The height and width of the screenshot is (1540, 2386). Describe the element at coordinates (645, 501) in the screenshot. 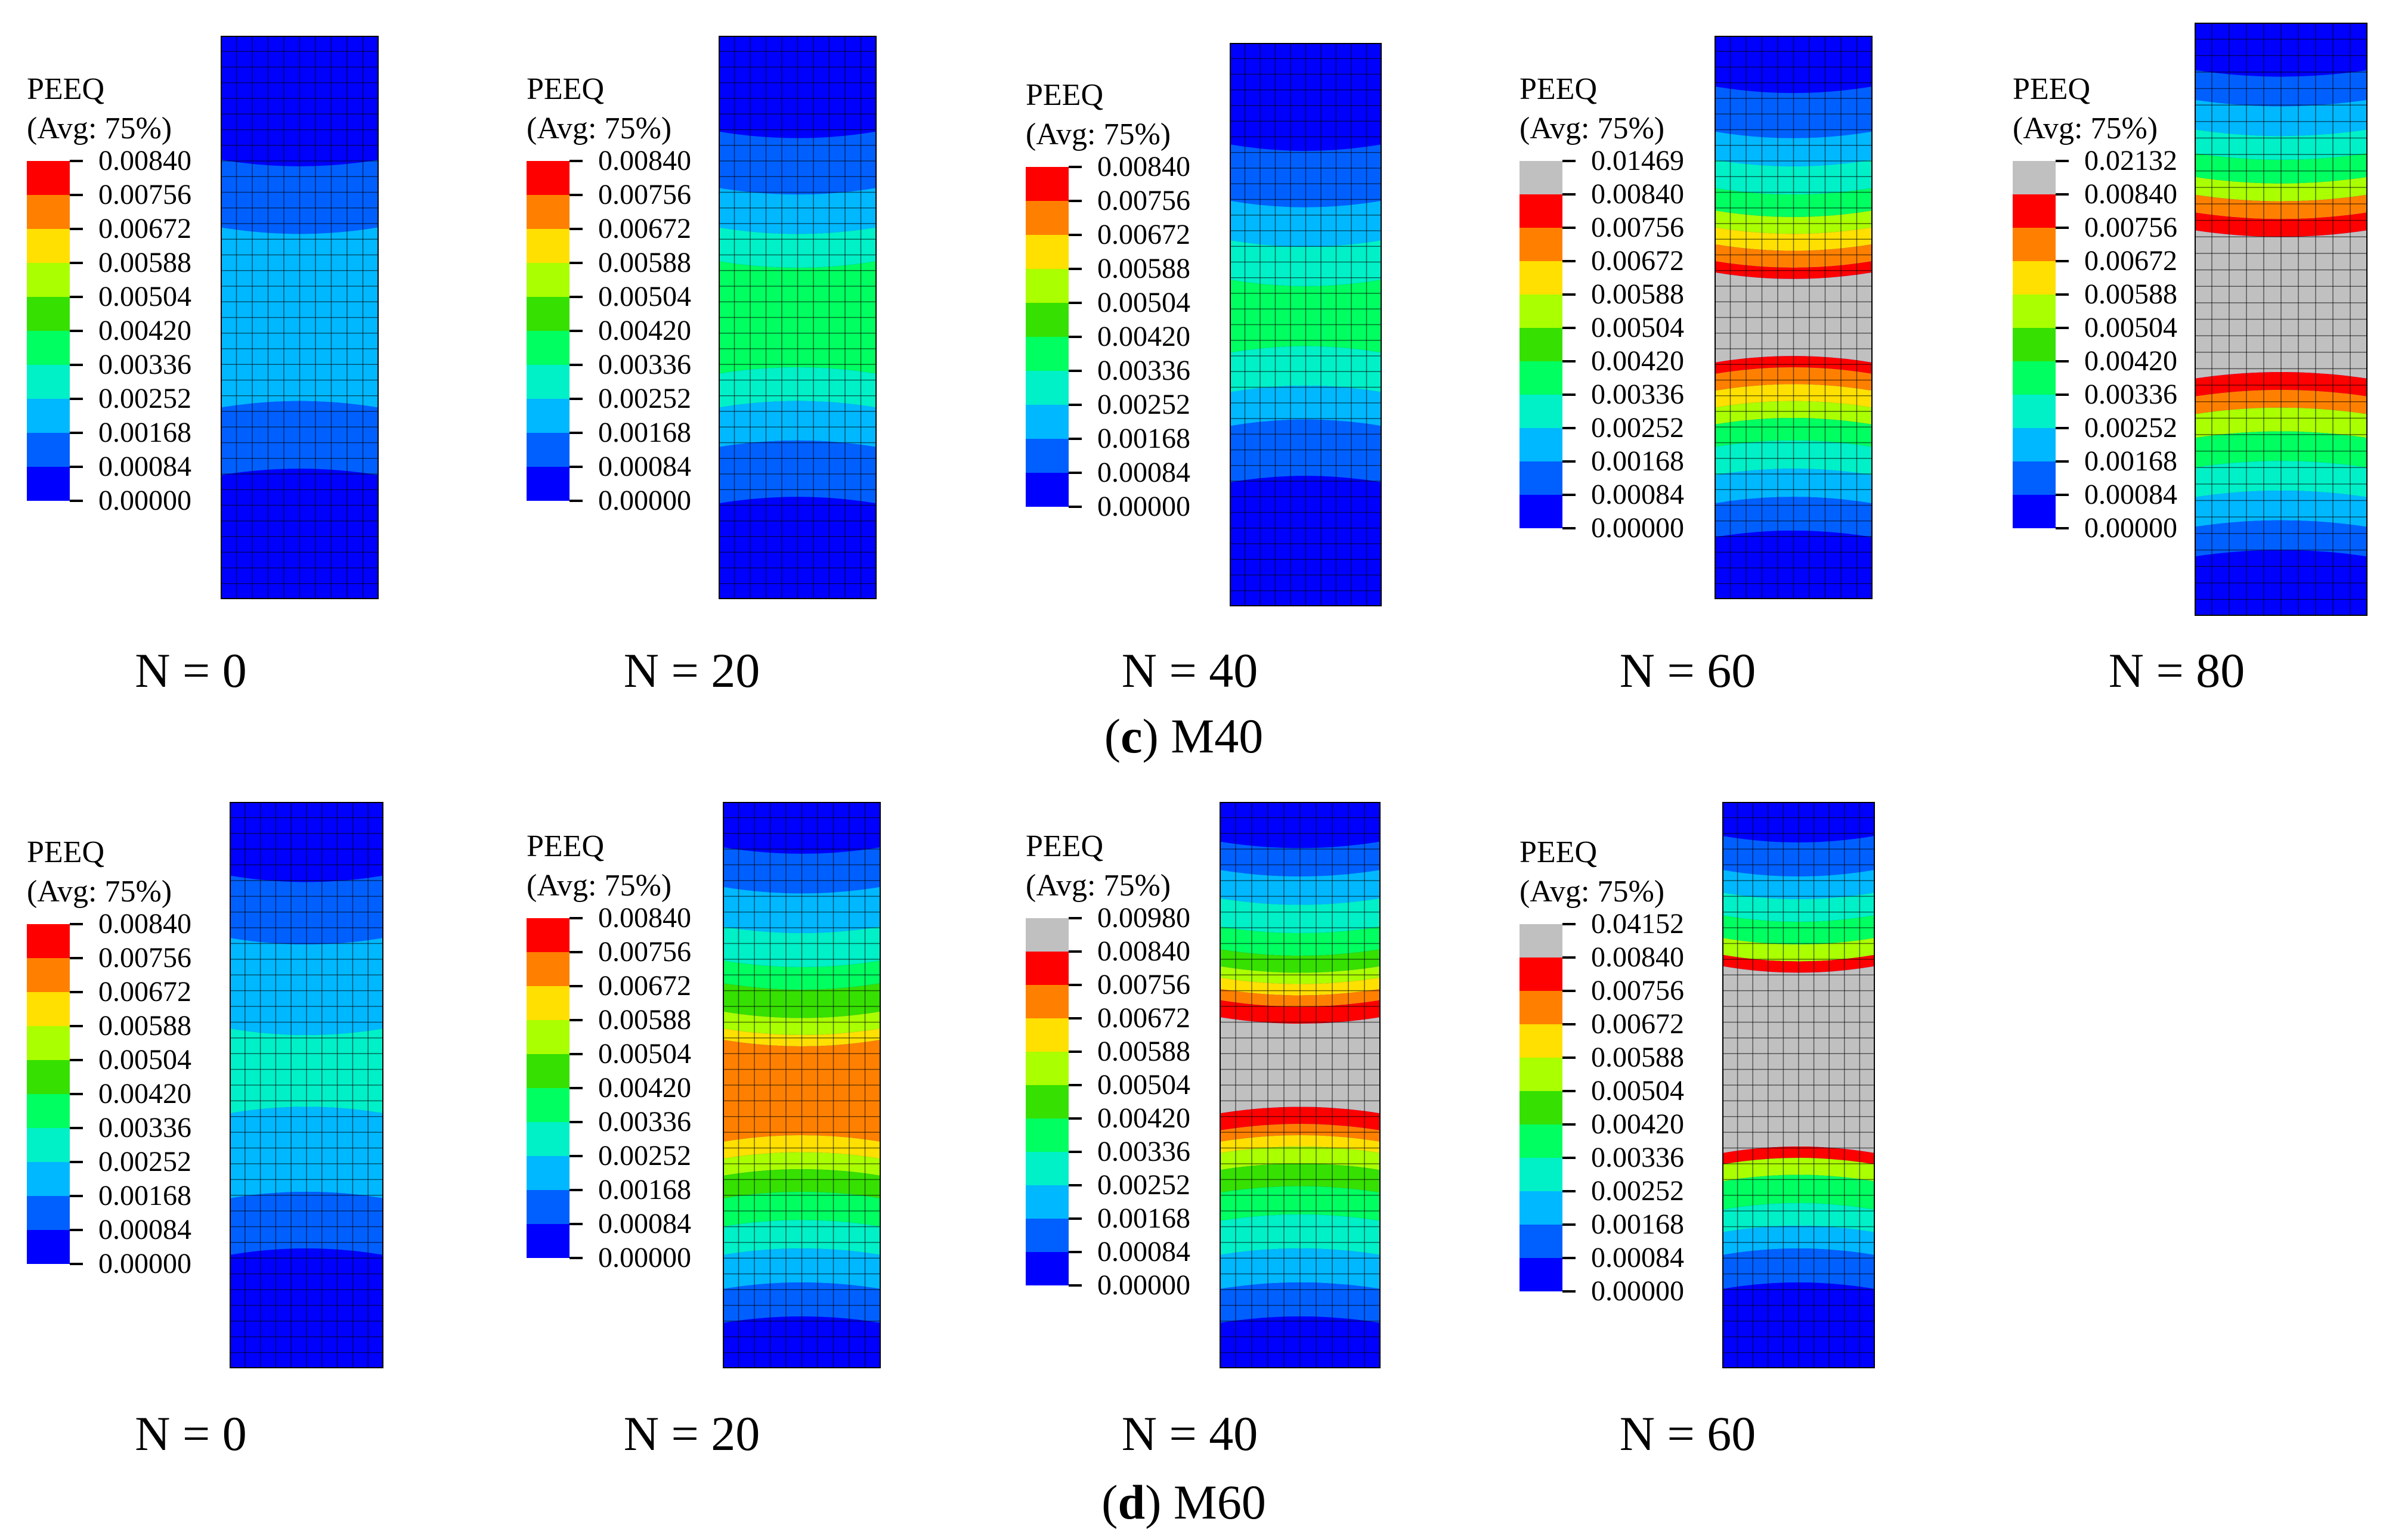

I see `legend-value: 0.00000` at that location.